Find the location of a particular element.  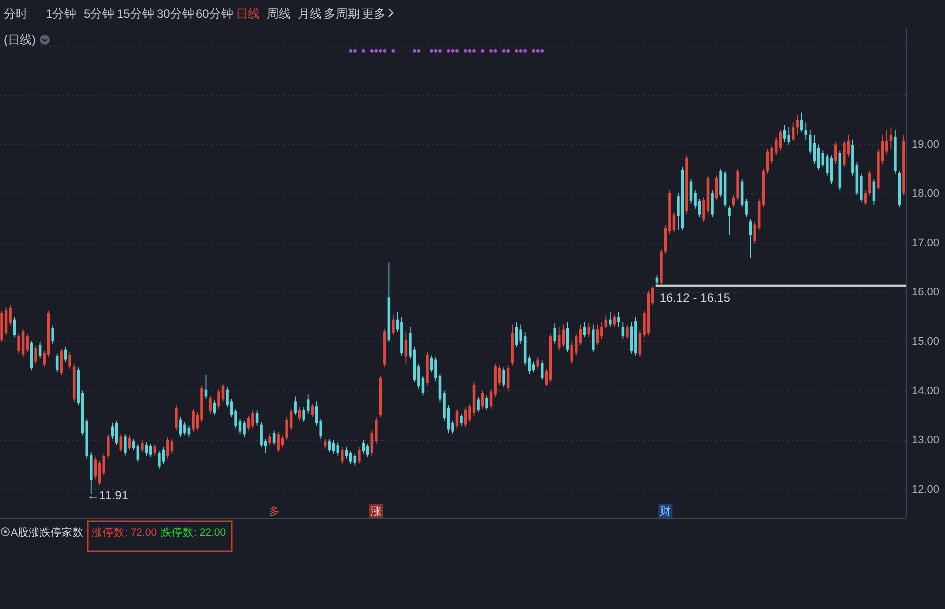

y-tick-label: 17.00 is located at coordinates (926, 243).